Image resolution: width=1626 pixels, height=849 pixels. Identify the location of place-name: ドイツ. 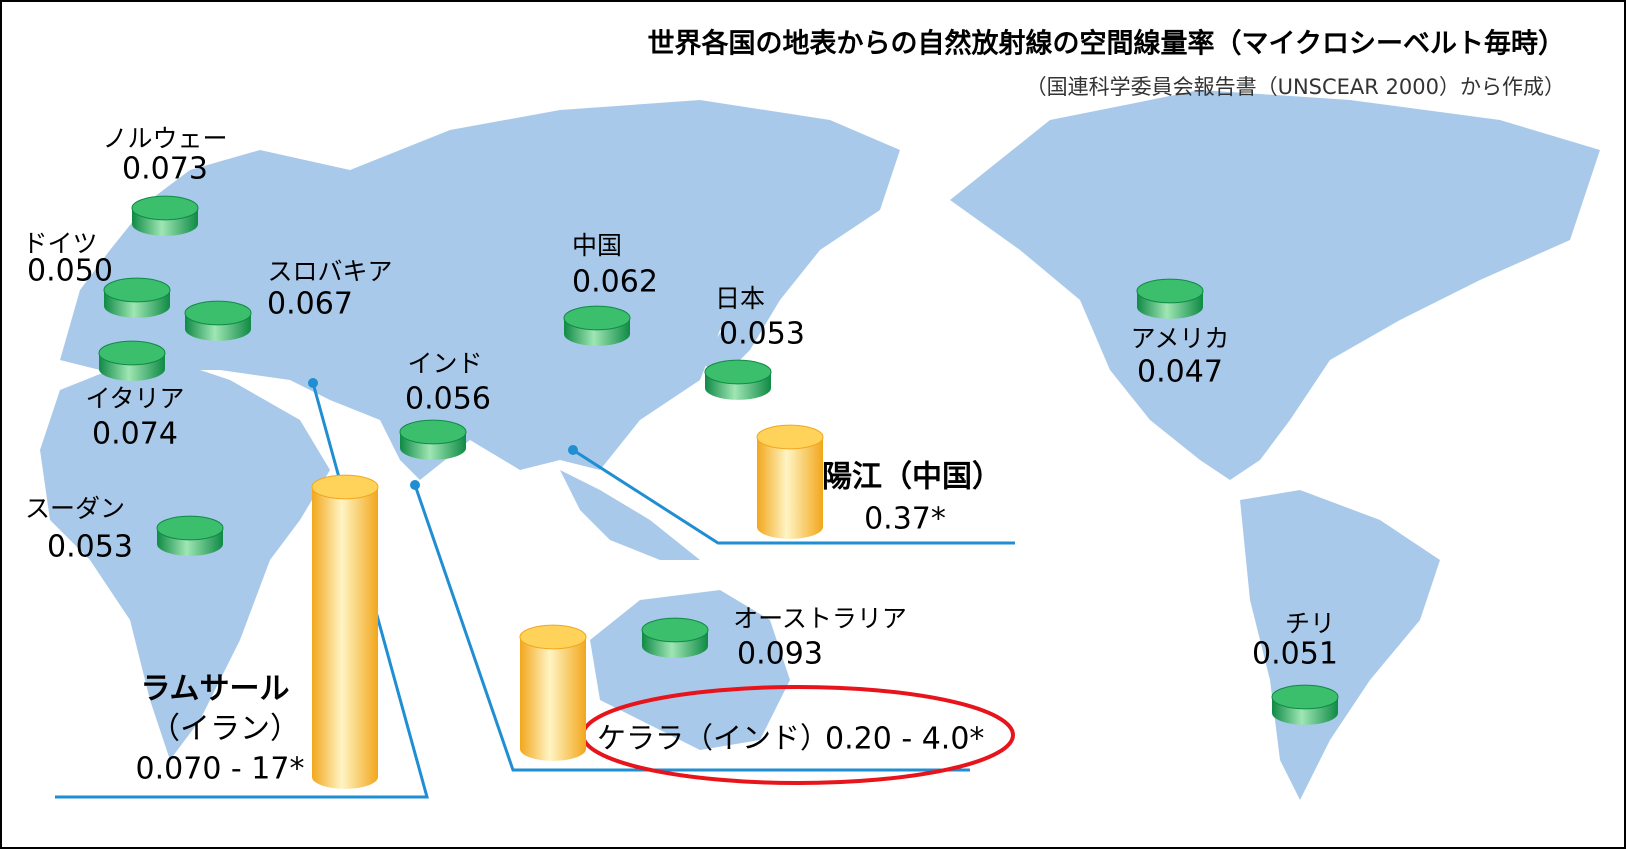
(59, 243).